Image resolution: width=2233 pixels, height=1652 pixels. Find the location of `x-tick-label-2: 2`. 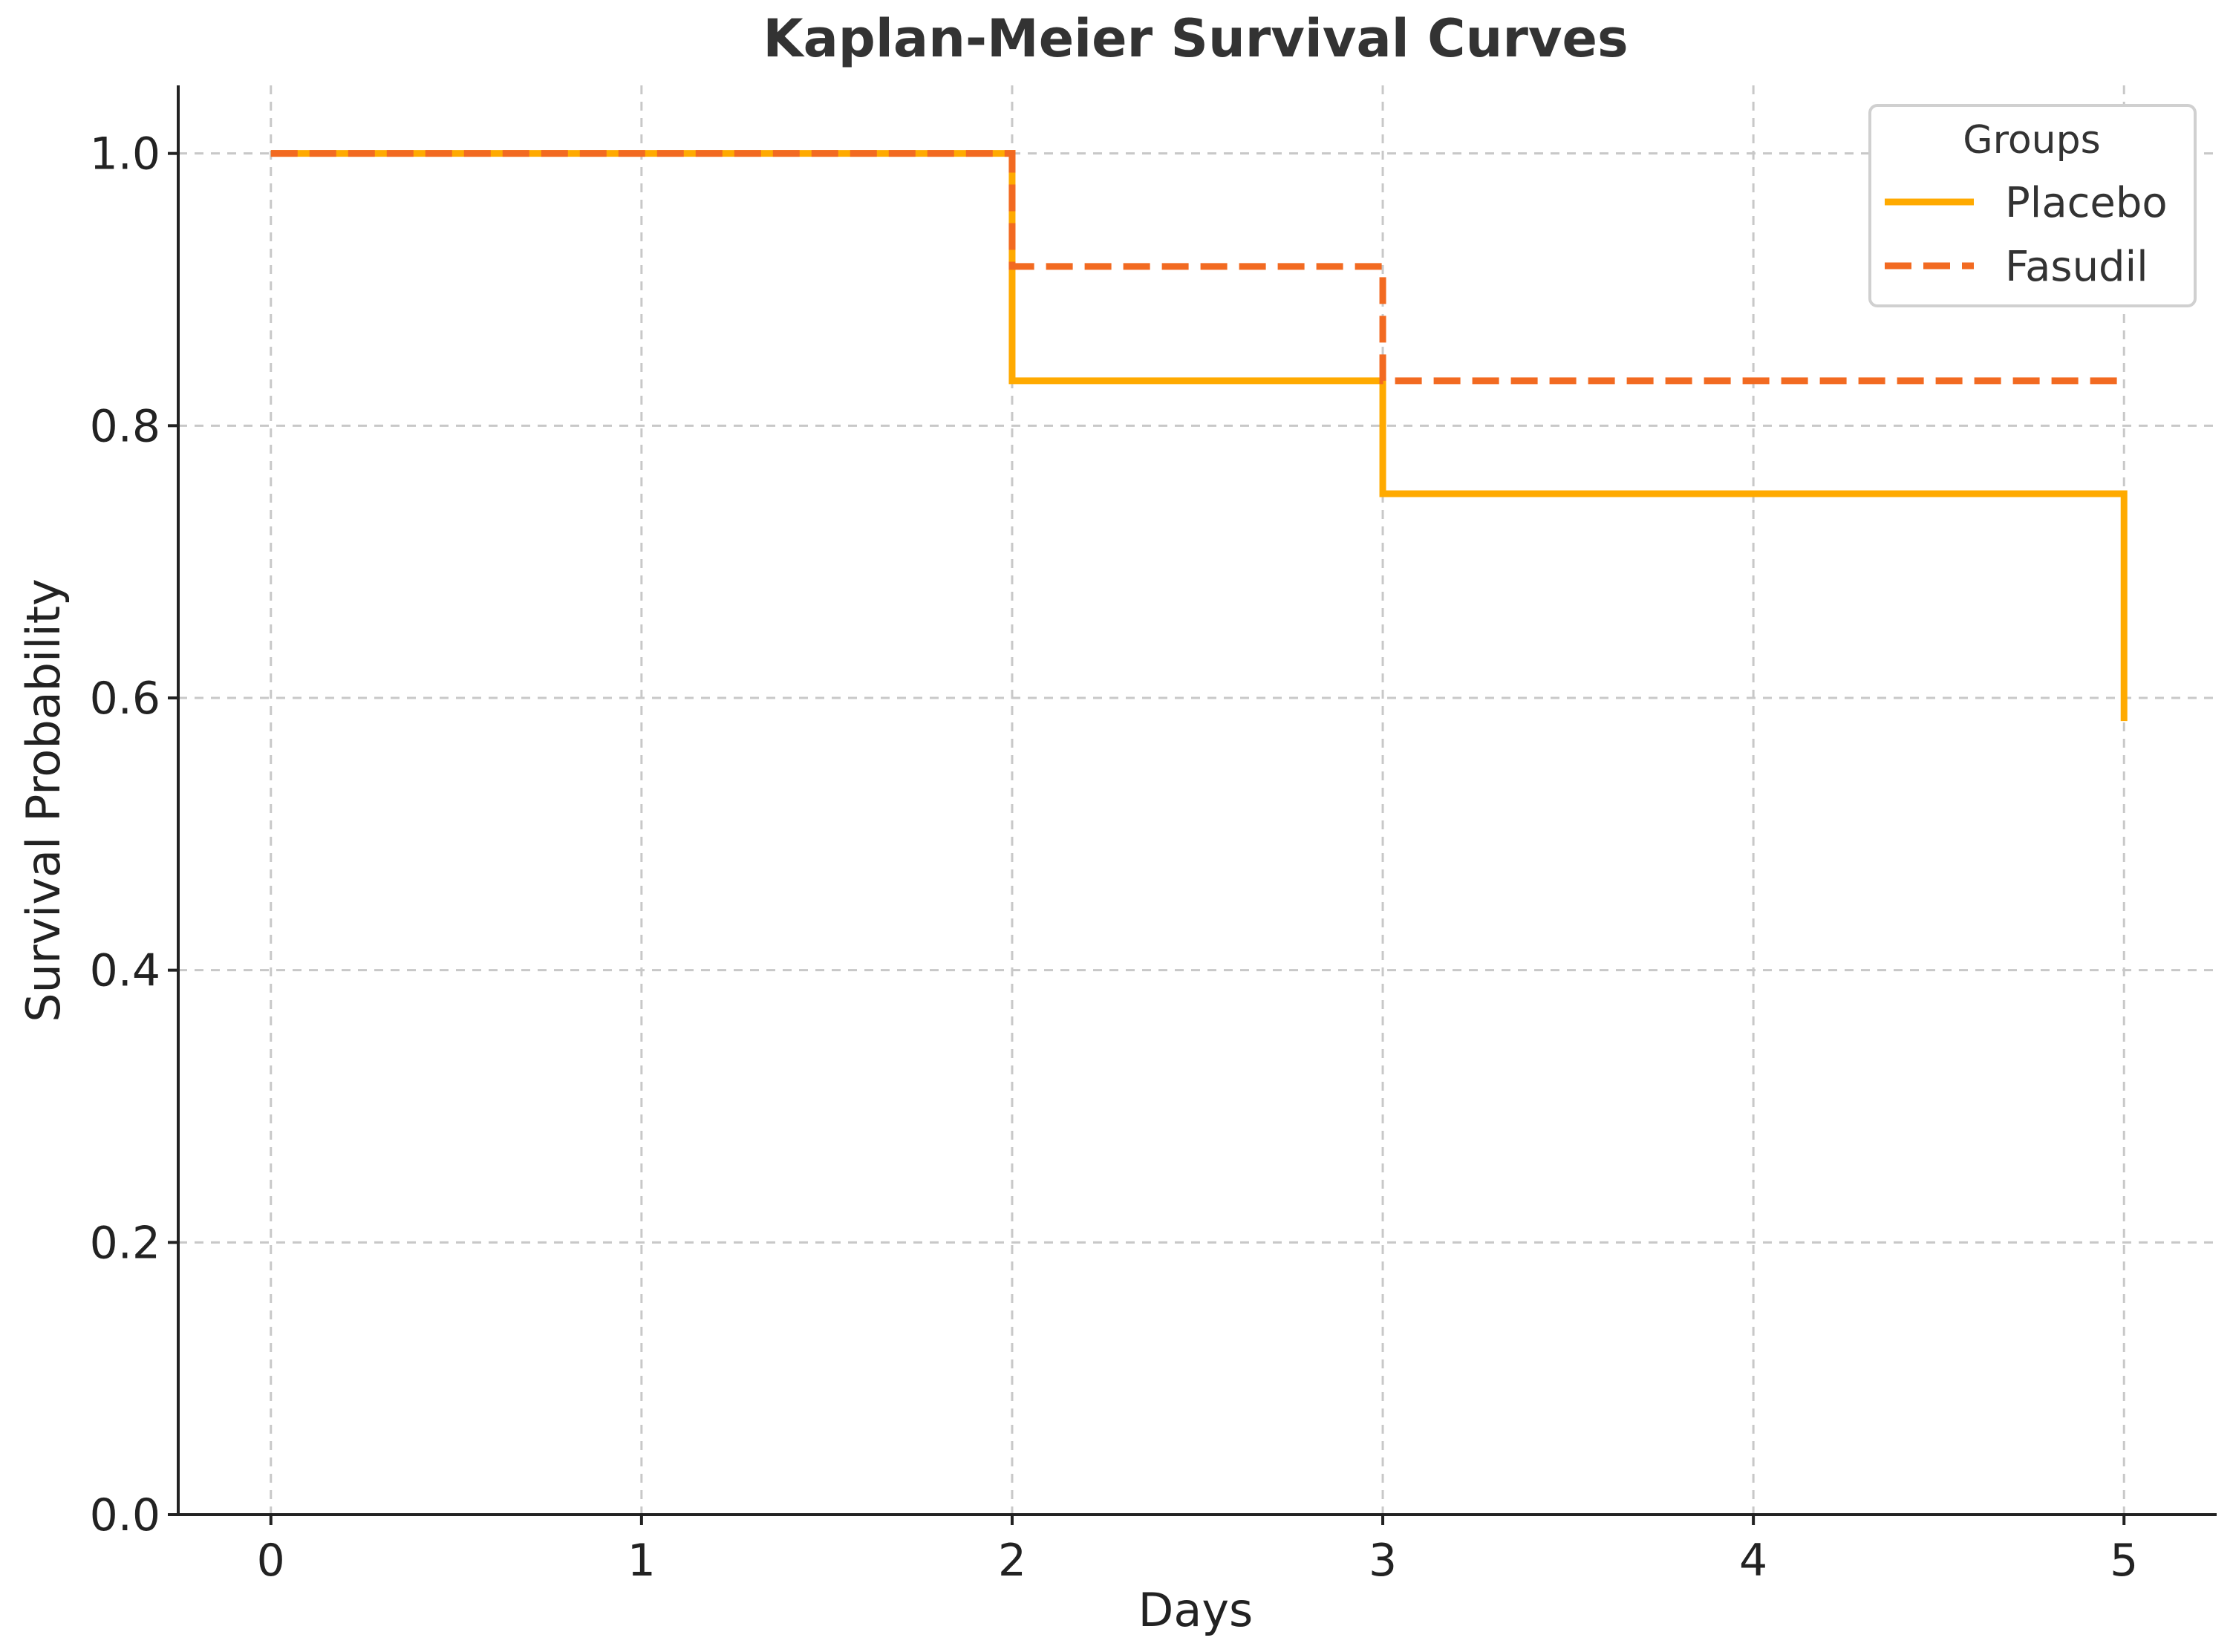

x-tick-label-2: 2 is located at coordinates (1012, 1561).